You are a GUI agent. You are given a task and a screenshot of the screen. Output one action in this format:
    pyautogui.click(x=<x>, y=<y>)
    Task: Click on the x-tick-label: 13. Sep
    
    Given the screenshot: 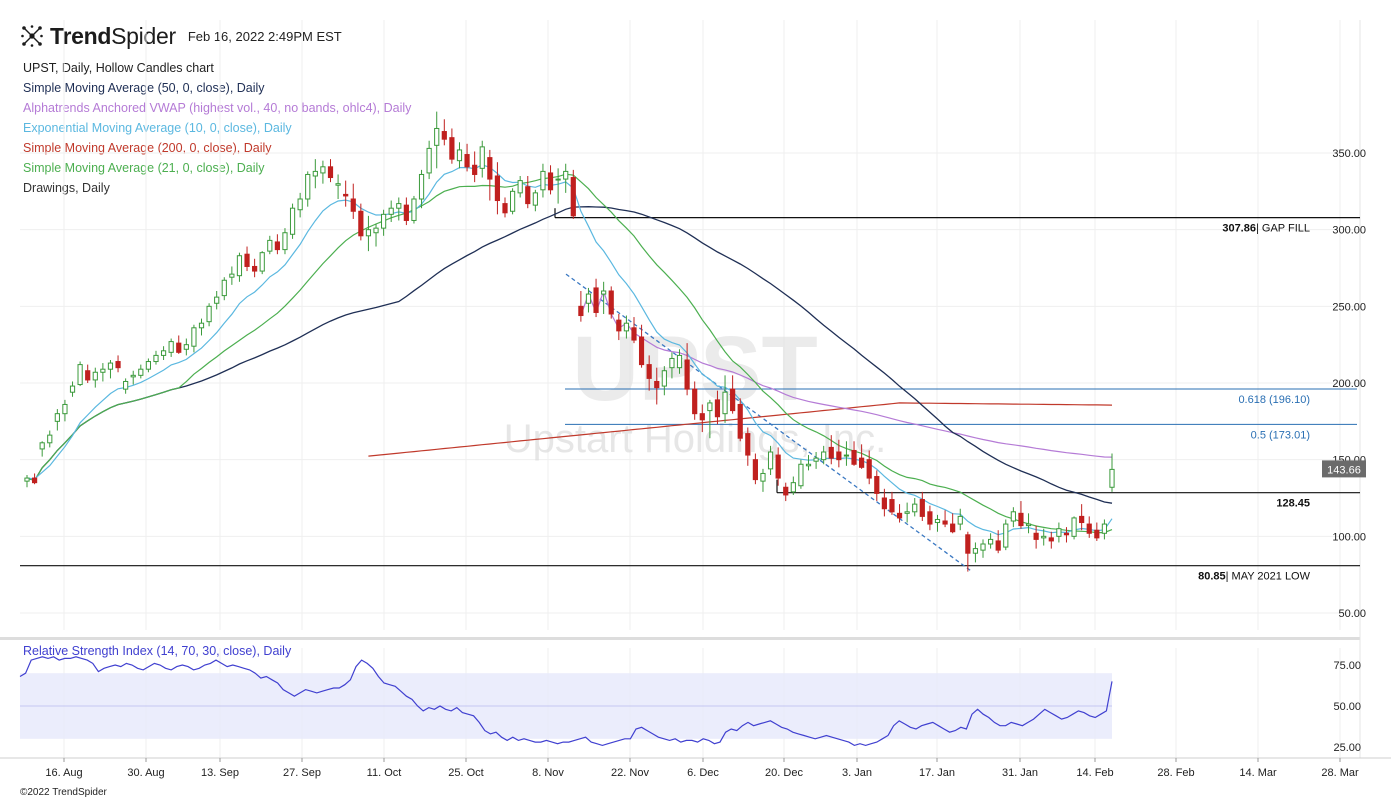 What is the action you would take?
    pyautogui.click(x=220, y=773)
    